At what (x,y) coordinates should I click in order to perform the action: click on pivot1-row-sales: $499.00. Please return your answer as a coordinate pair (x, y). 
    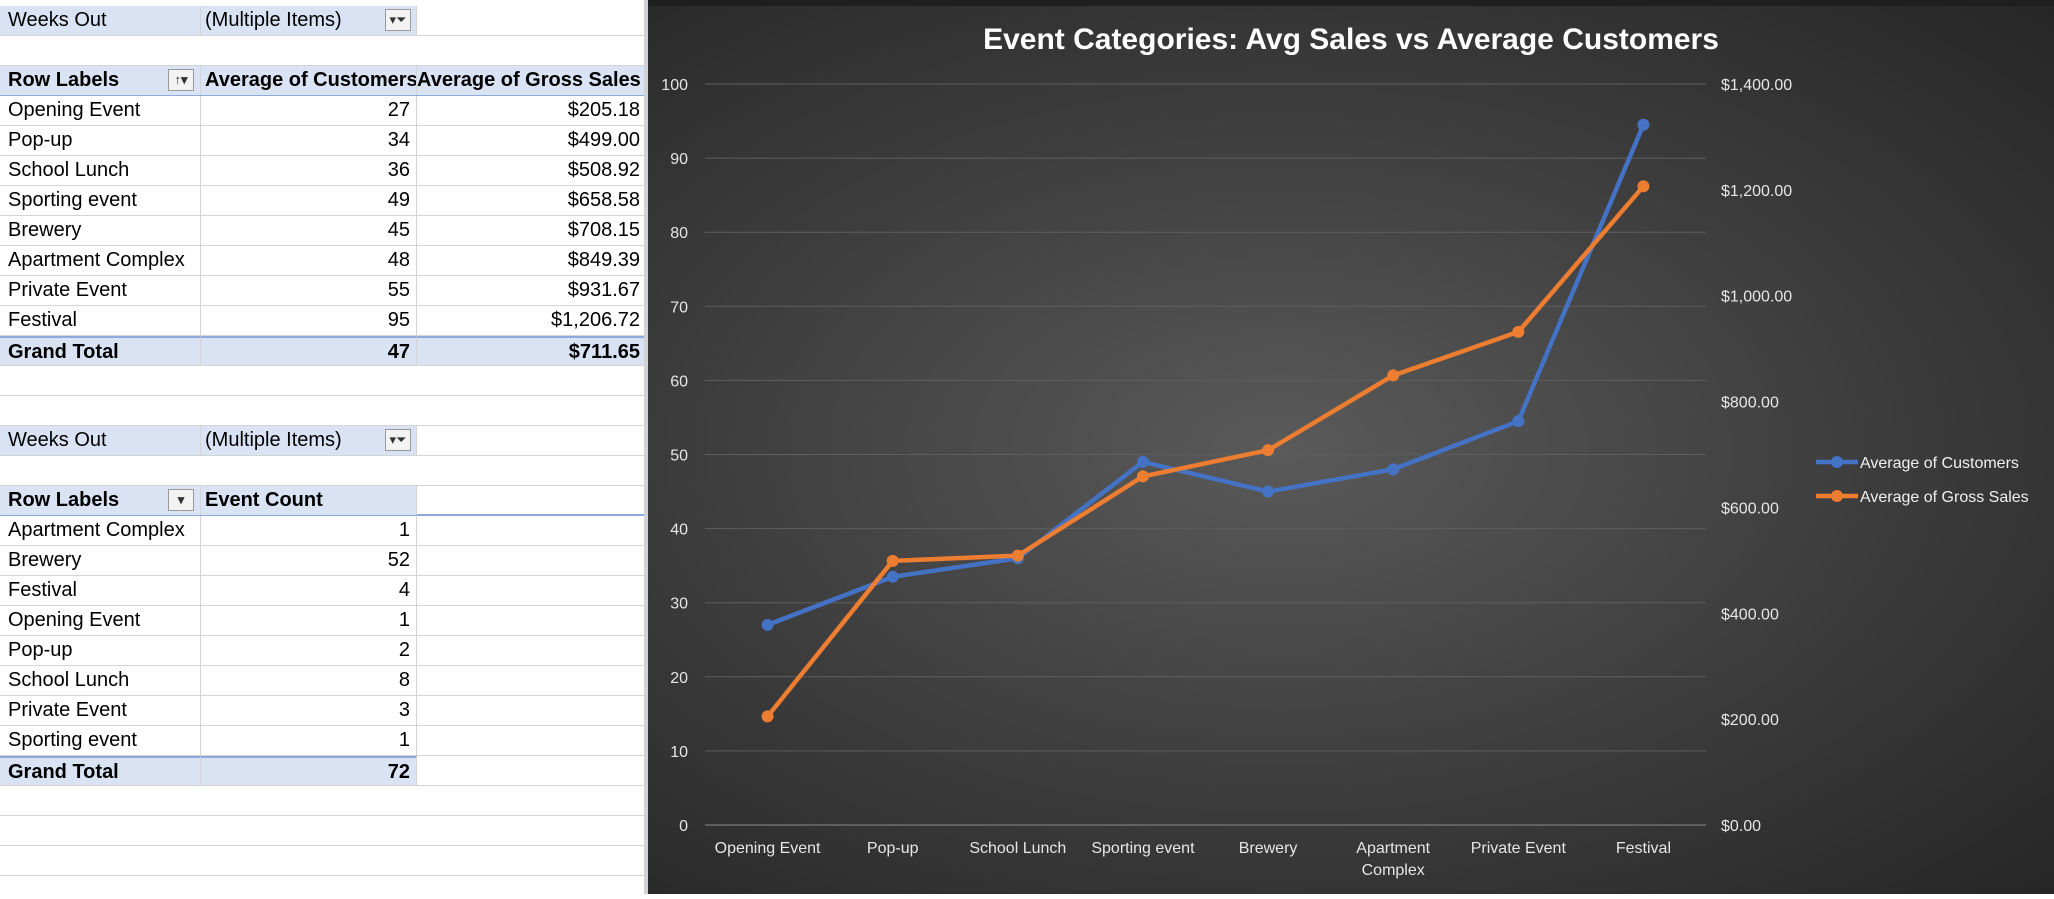
    Looking at the image, I should click on (603, 140).